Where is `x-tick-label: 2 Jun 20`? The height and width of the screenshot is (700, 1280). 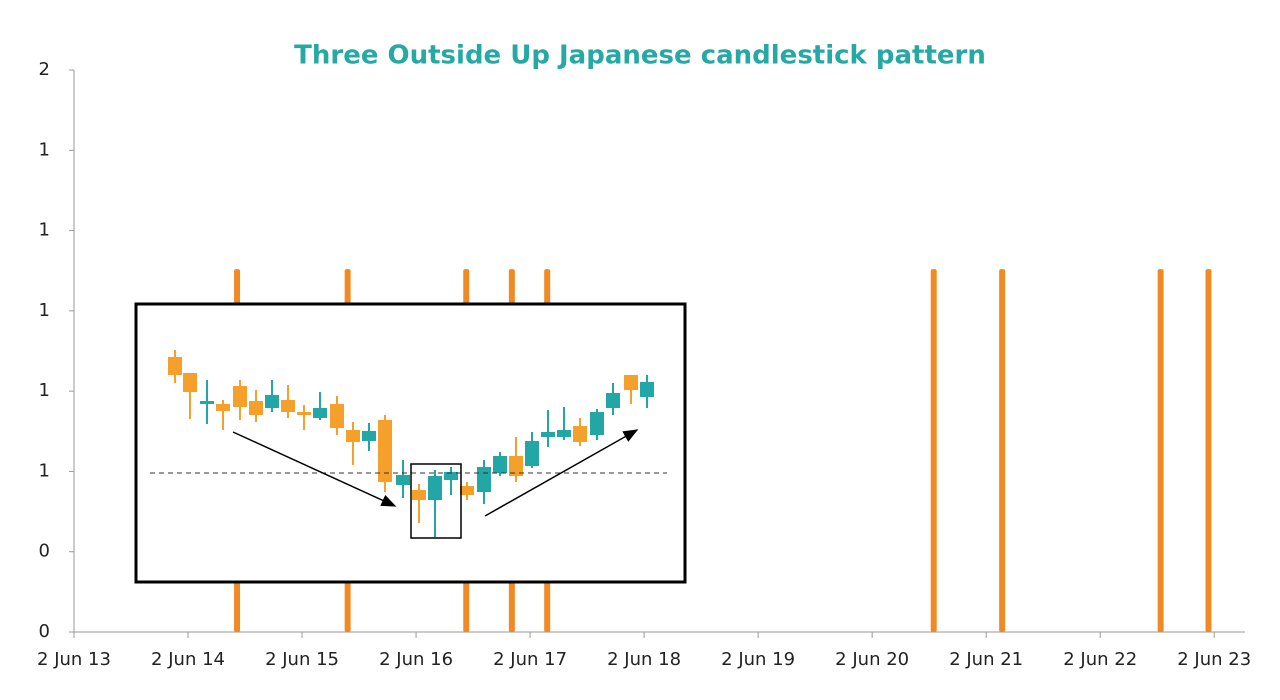 x-tick-label: 2 Jun 20 is located at coordinates (872, 659).